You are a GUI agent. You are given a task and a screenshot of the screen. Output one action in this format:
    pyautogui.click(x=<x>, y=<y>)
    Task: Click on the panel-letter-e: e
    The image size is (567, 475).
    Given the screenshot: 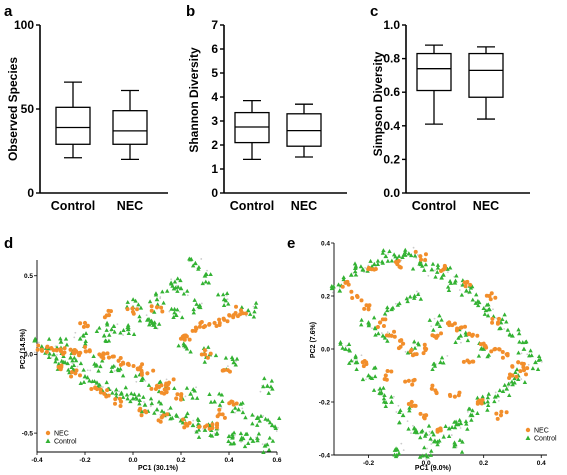 What is the action you would take?
    pyautogui.click(x=291, y=243)
    